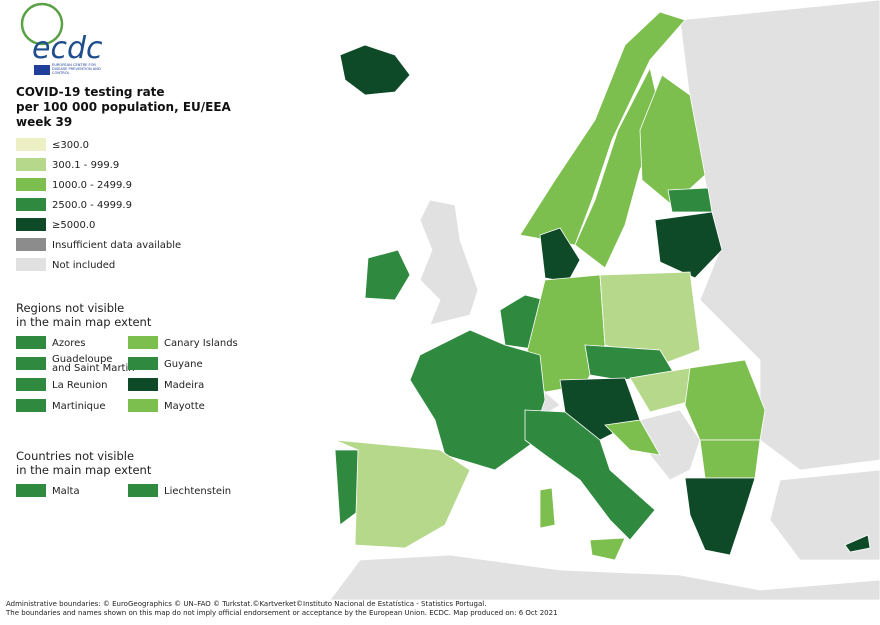 The width and height of the screenshot is (880, 625). What do you see at coordinates (197, 491) in the screenshot?
I see `region-label: Liechtenstein` at bounding box center [197, 491].